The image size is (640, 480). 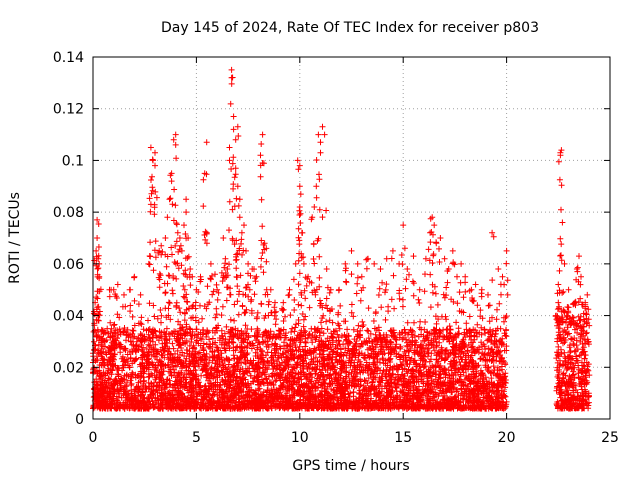 I want to click on y-tick-label: 0.02, so click(x=68, y=368).